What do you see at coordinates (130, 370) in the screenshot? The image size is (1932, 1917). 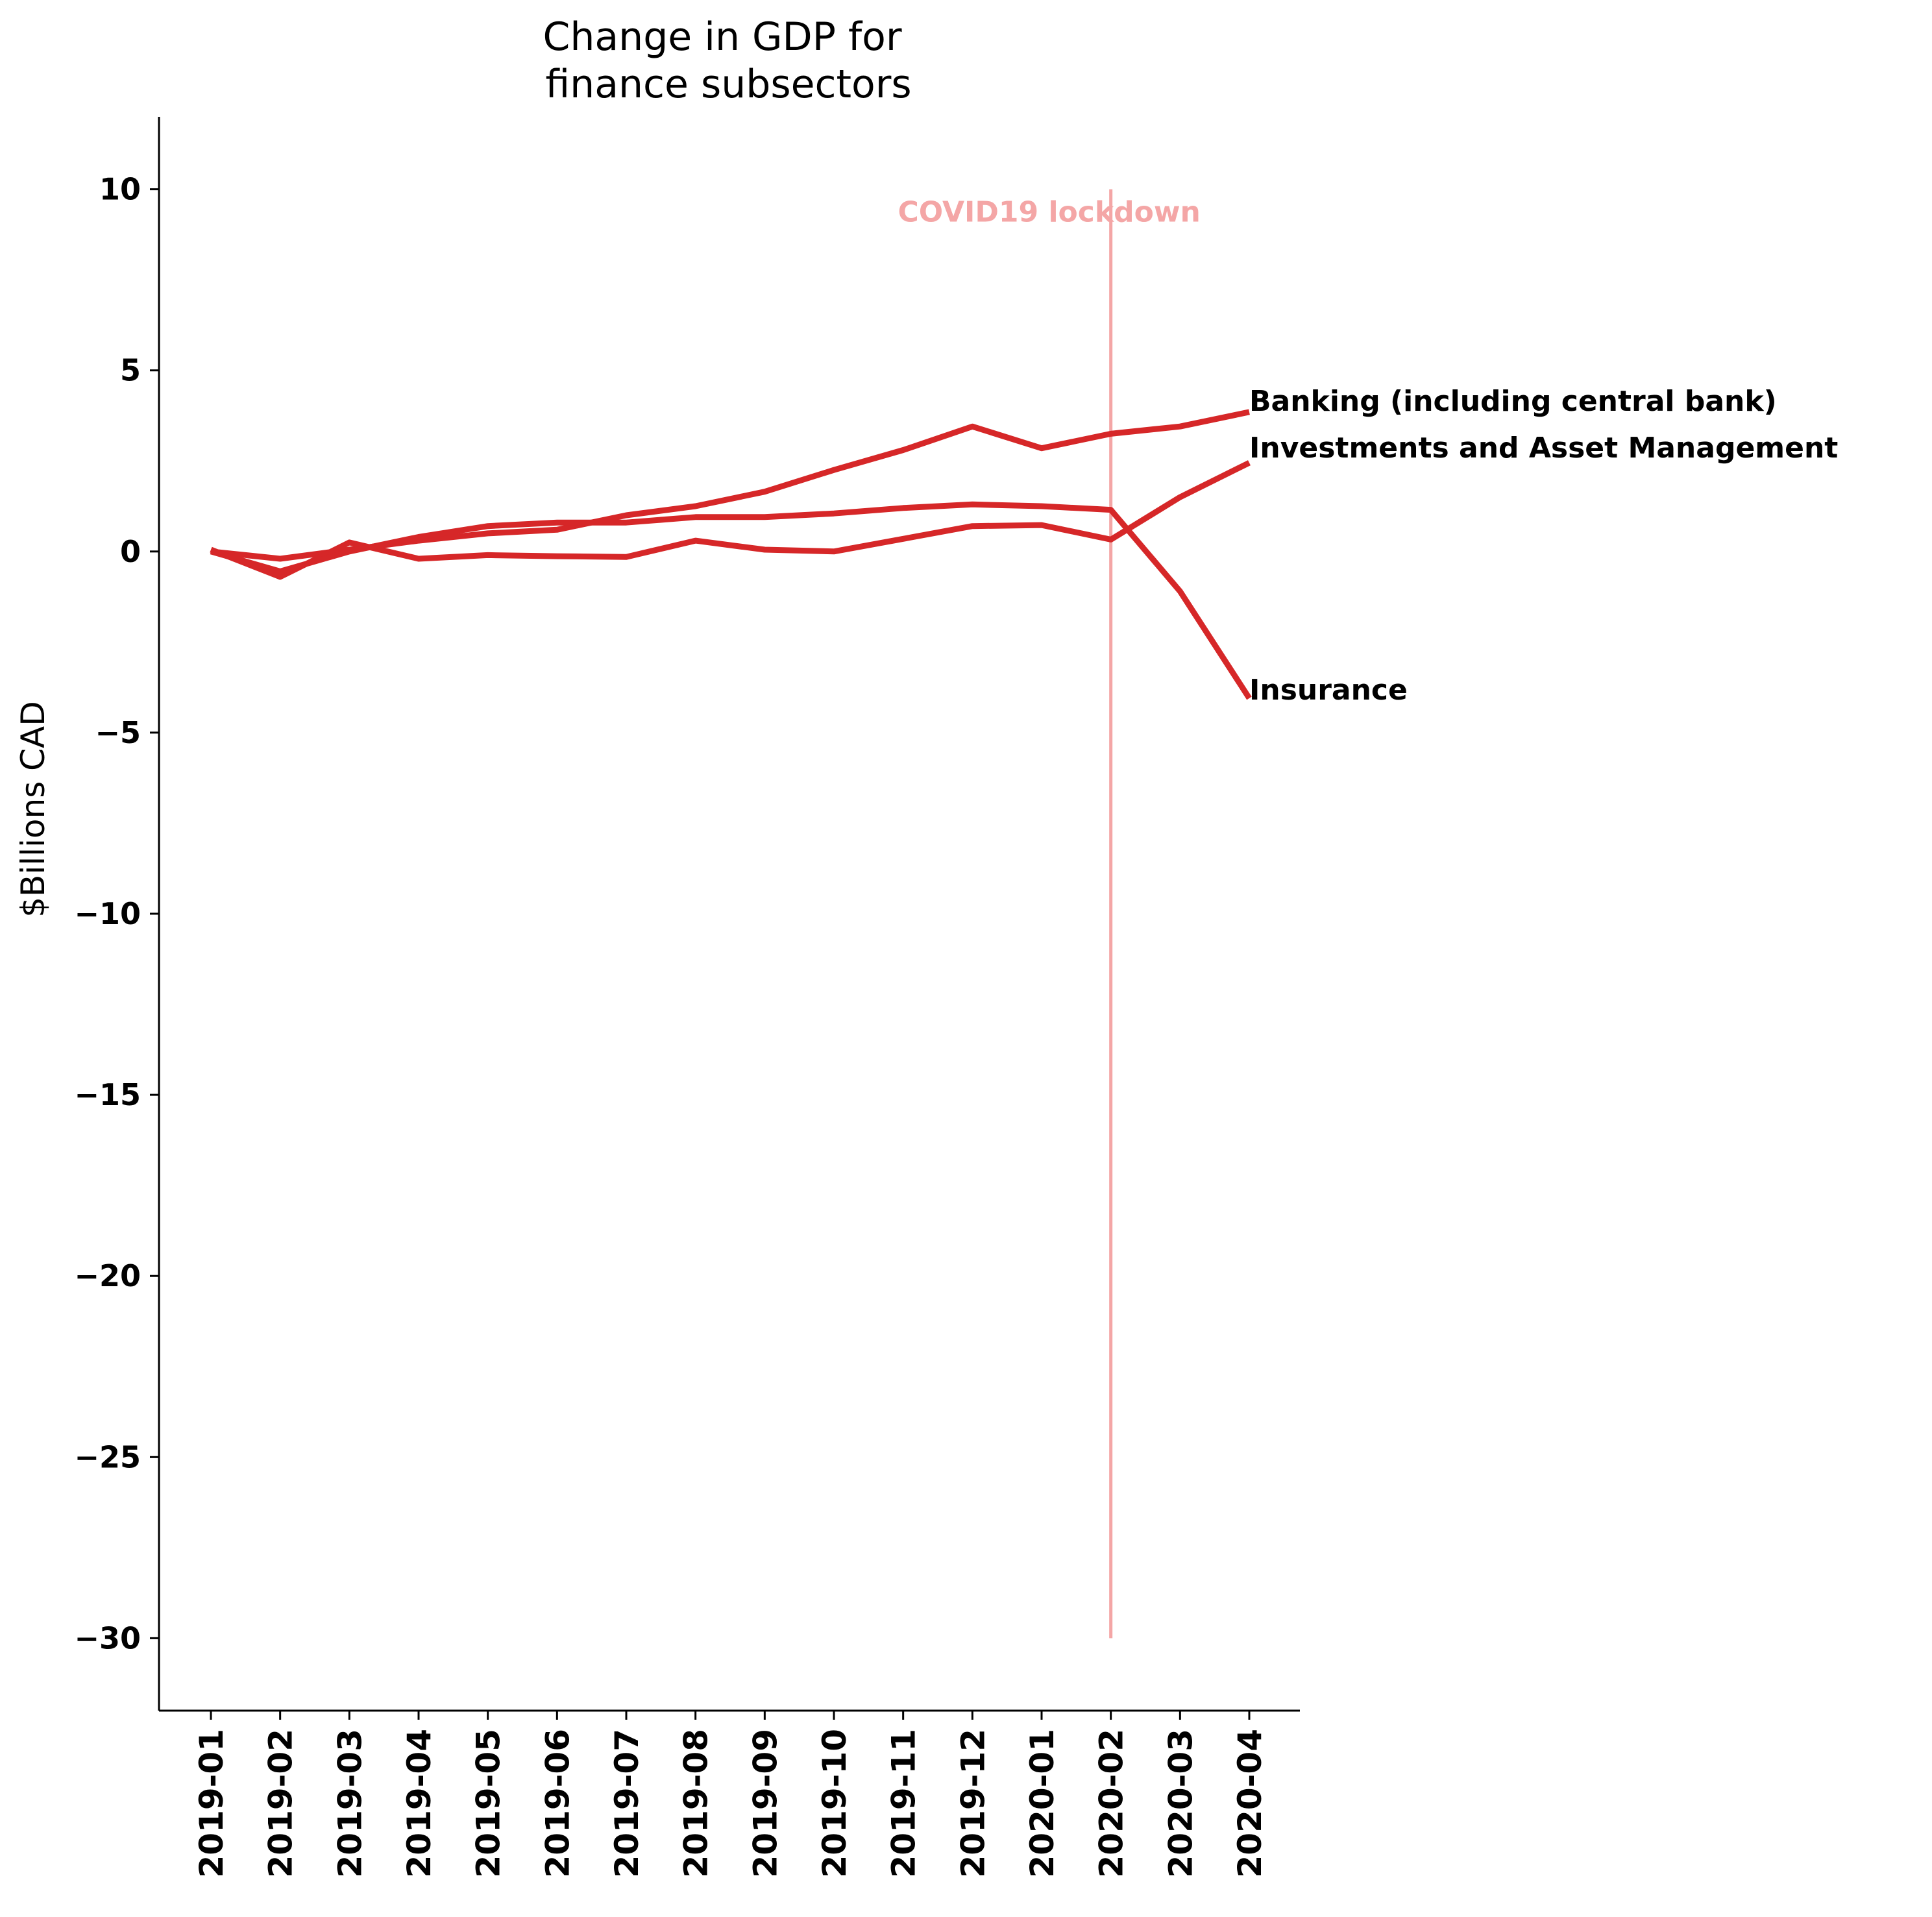 I see `y-tick-label: 5` at bounding box center [130, 370].